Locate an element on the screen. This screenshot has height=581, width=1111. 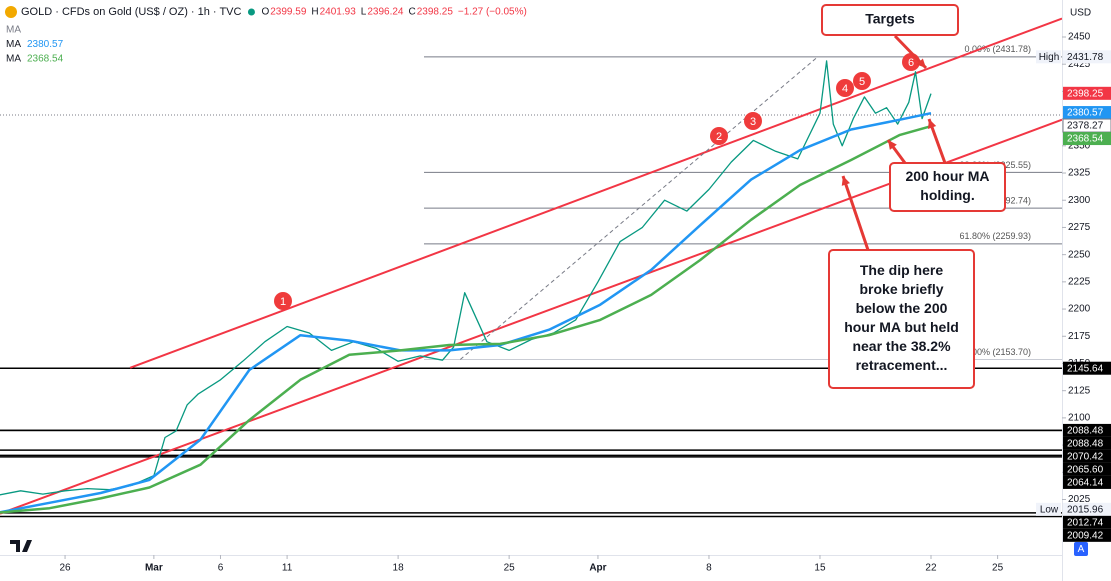
price-badge-label: 2380.57 is located at coordinates (1085, 113).